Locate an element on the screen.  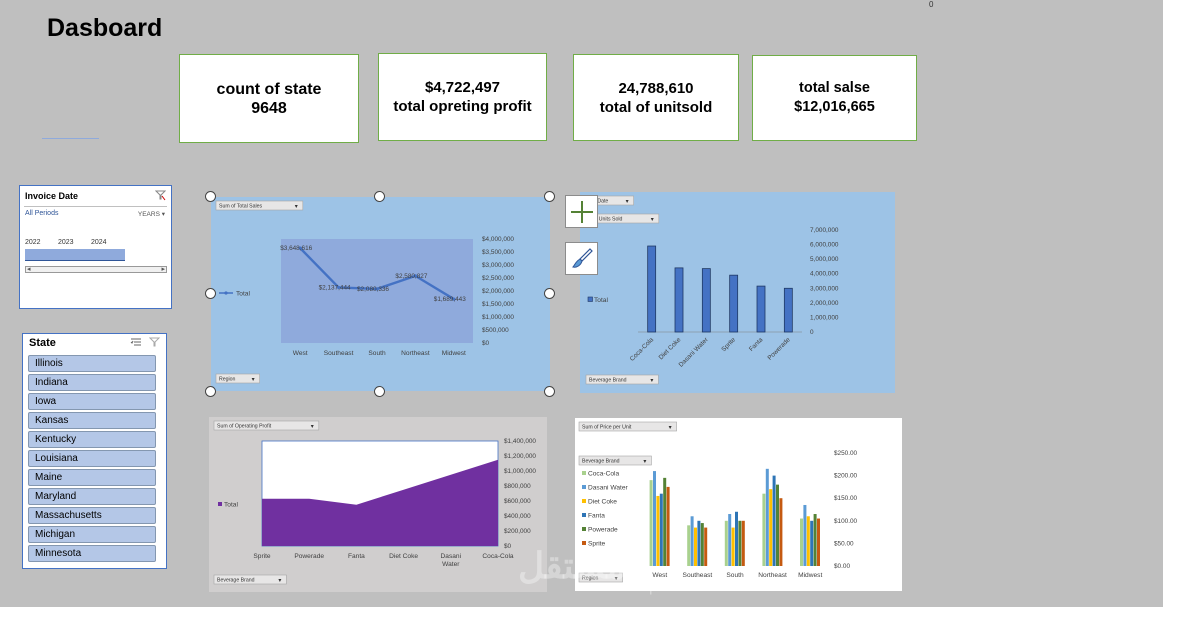
timeline-scrollbar: ◂ ▸ is located at coordinates (96, 269).